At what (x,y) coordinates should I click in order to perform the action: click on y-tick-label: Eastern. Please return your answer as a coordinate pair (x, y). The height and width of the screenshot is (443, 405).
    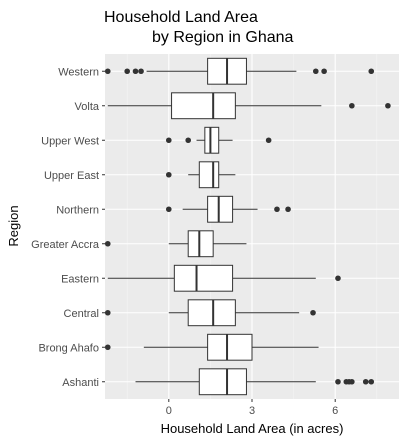
    Looking at the image, I should click on (80, 279).